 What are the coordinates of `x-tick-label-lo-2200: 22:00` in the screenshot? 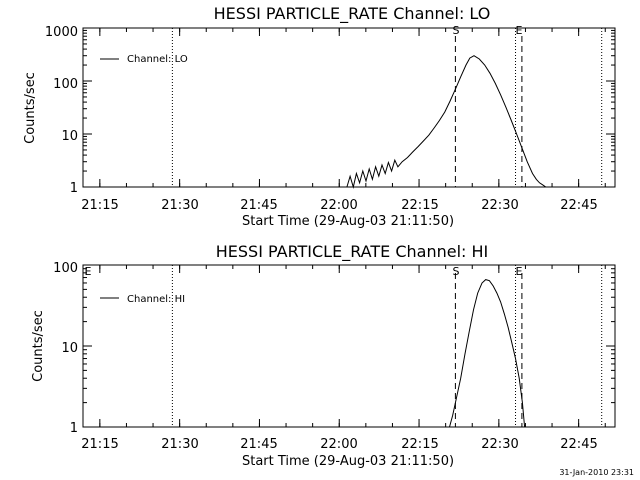 It's located at (338, 205).